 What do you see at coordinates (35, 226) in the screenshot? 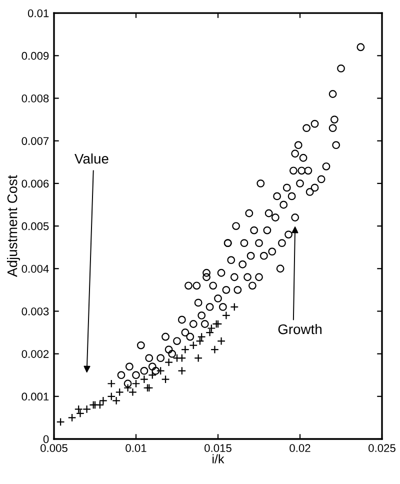
I see `y-tick-label: 0.005` at bounding box center [35, 226].